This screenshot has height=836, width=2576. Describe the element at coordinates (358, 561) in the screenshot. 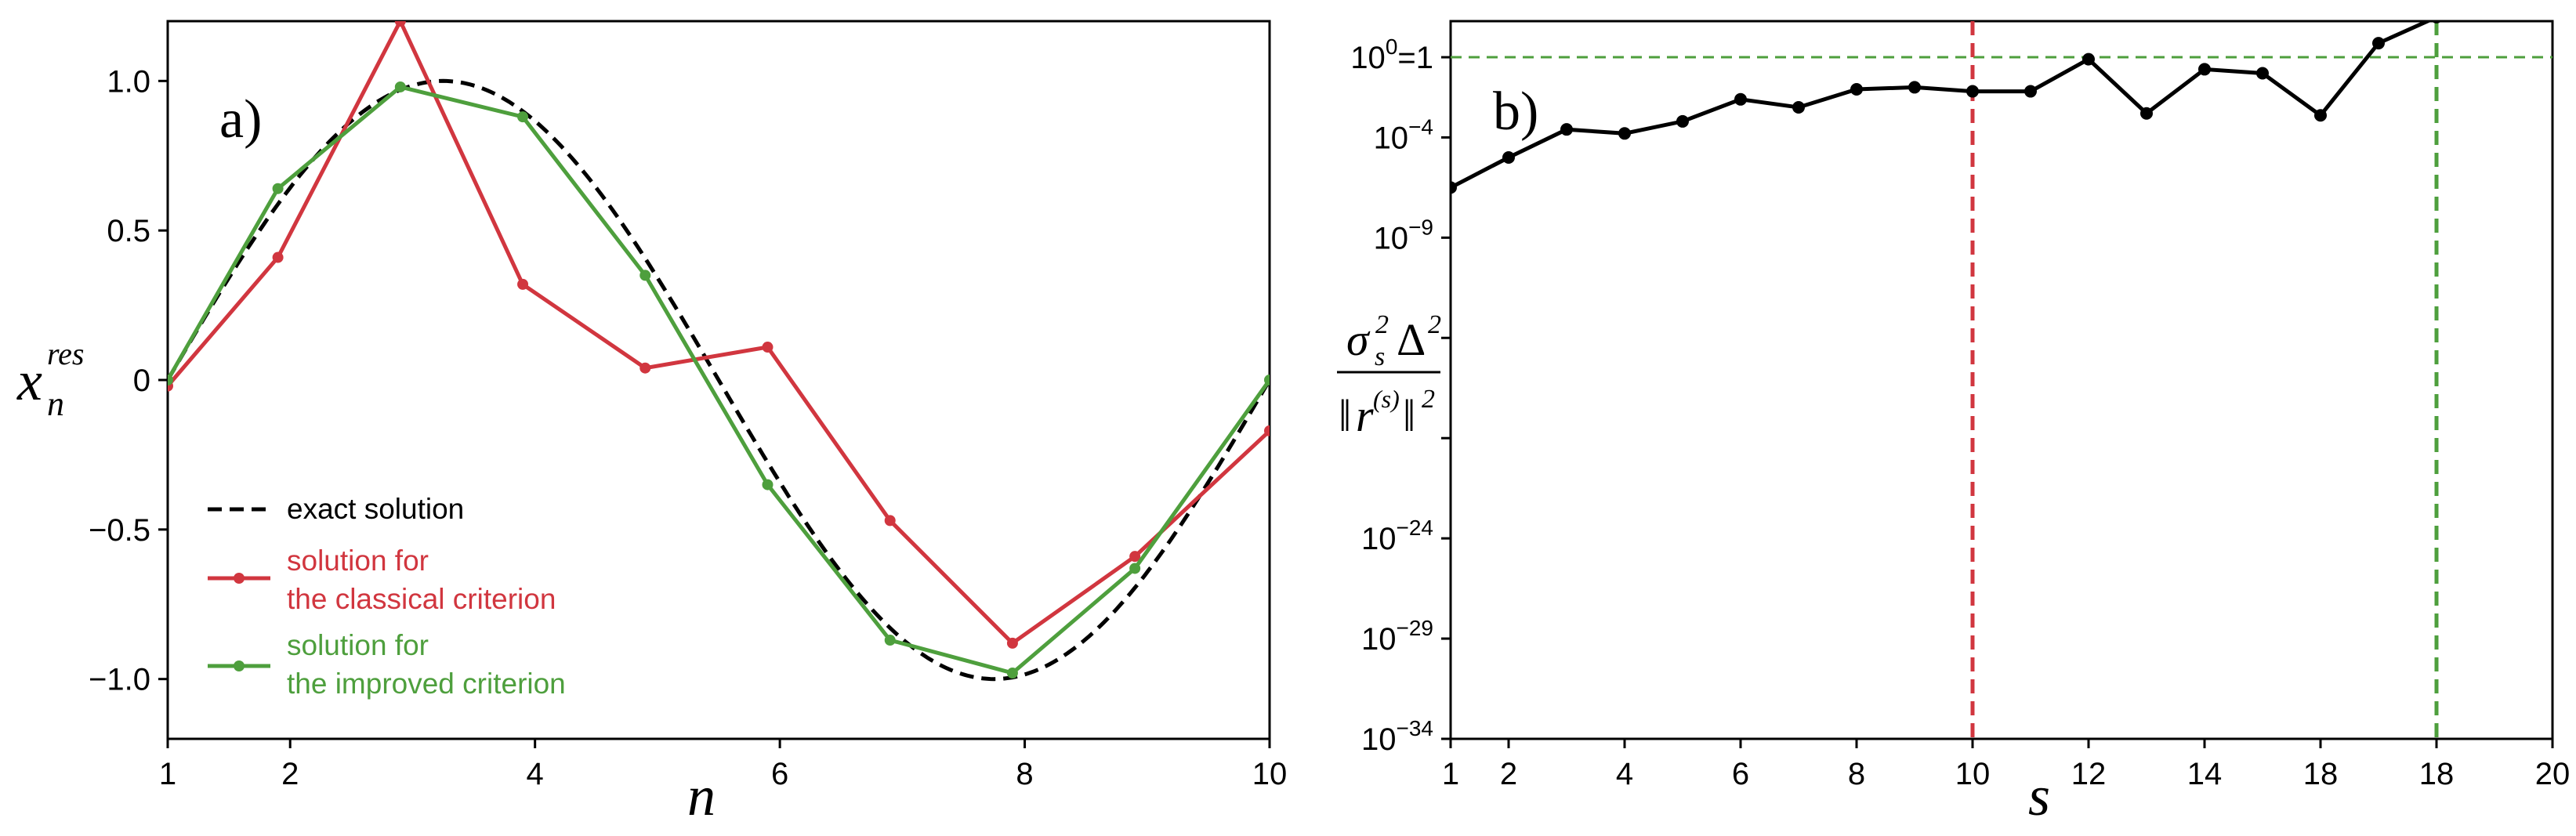

I see `legend-classical-label-line1: solution for` at that location.